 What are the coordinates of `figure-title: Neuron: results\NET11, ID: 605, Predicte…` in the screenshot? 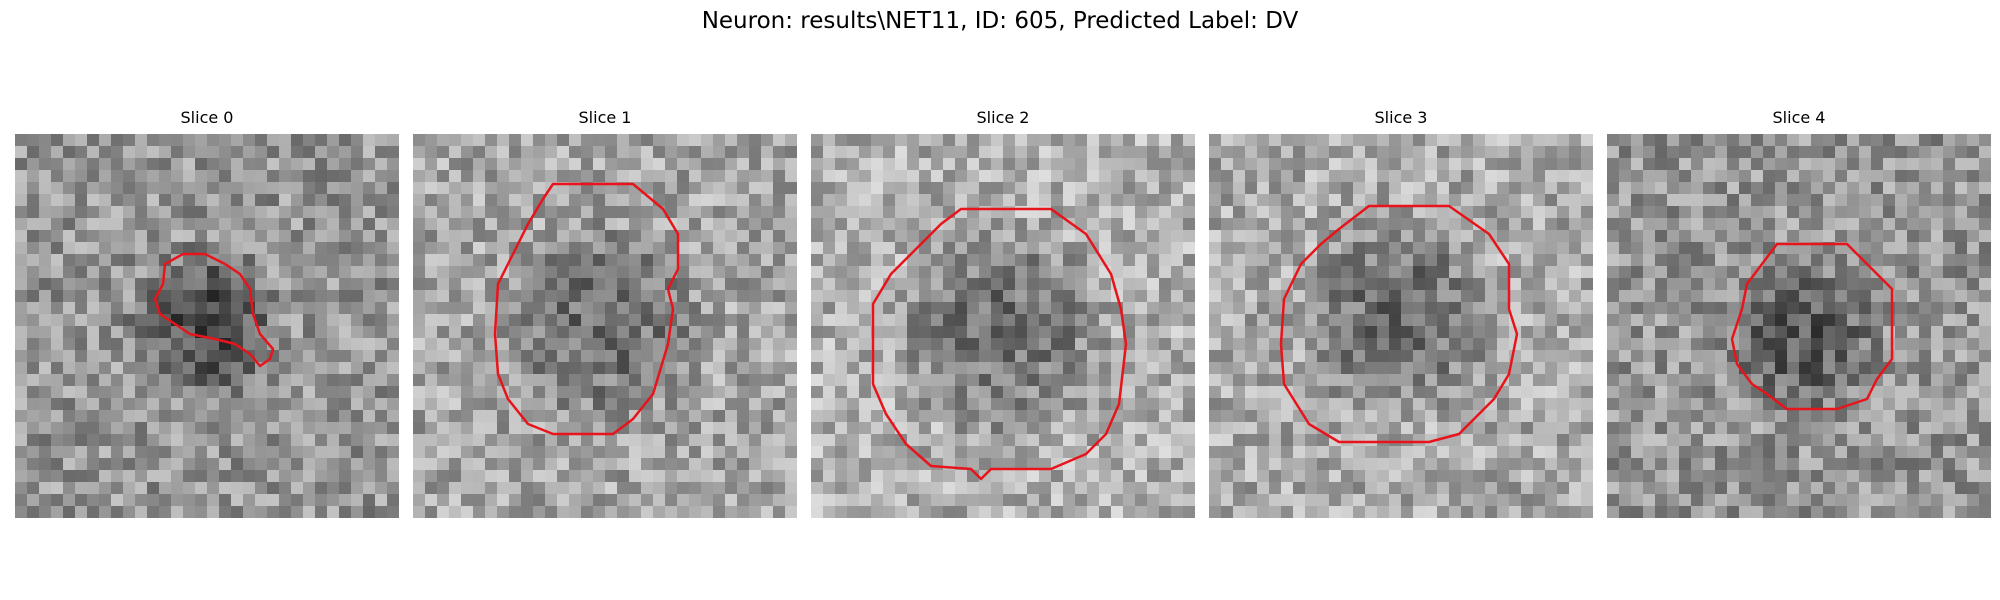 It's located at (1000, 21).